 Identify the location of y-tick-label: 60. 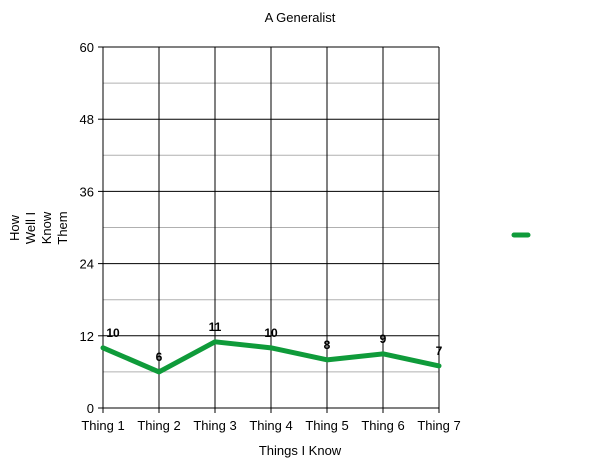
(87, 47).